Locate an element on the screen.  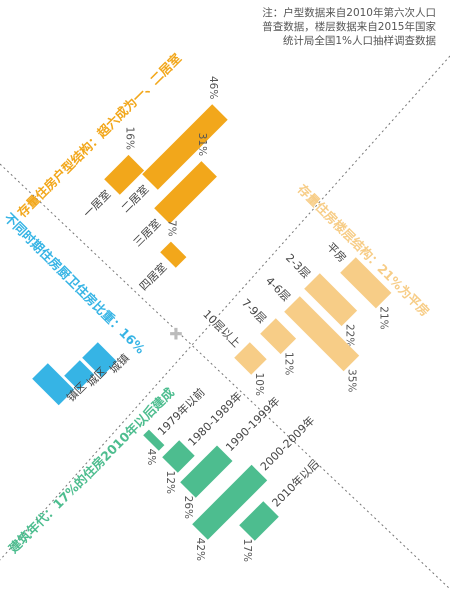
source-note-line: 注：户型数据来自2010年第六次人口 is located at coordinates (349, 13).